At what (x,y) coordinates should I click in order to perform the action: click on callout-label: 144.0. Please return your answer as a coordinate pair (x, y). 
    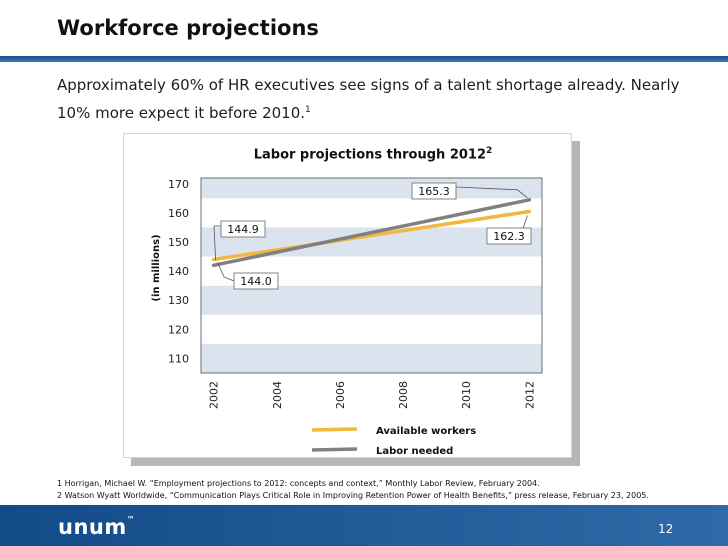
    Looking at the image, I should click on (256, 281).